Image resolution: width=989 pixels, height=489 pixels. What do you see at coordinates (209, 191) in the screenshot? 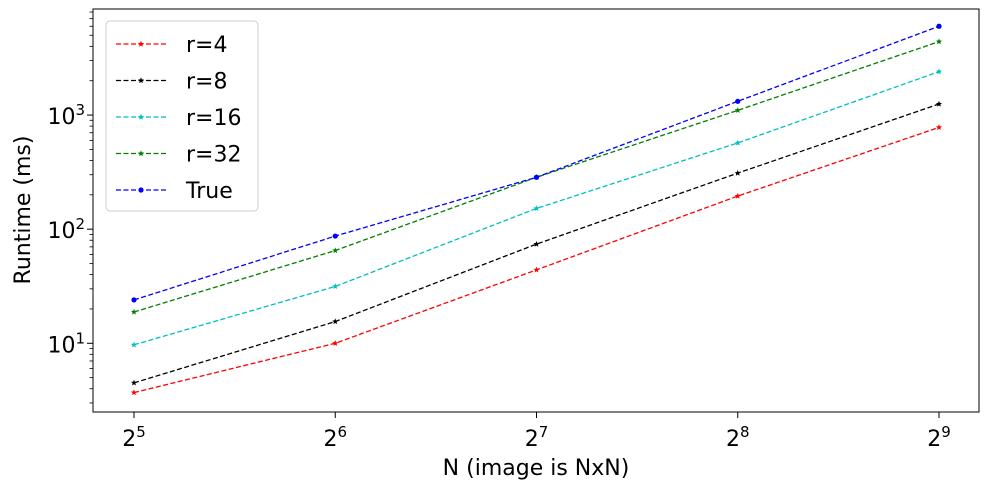
I see `legend-label: True` at bounding box center [209, 191].